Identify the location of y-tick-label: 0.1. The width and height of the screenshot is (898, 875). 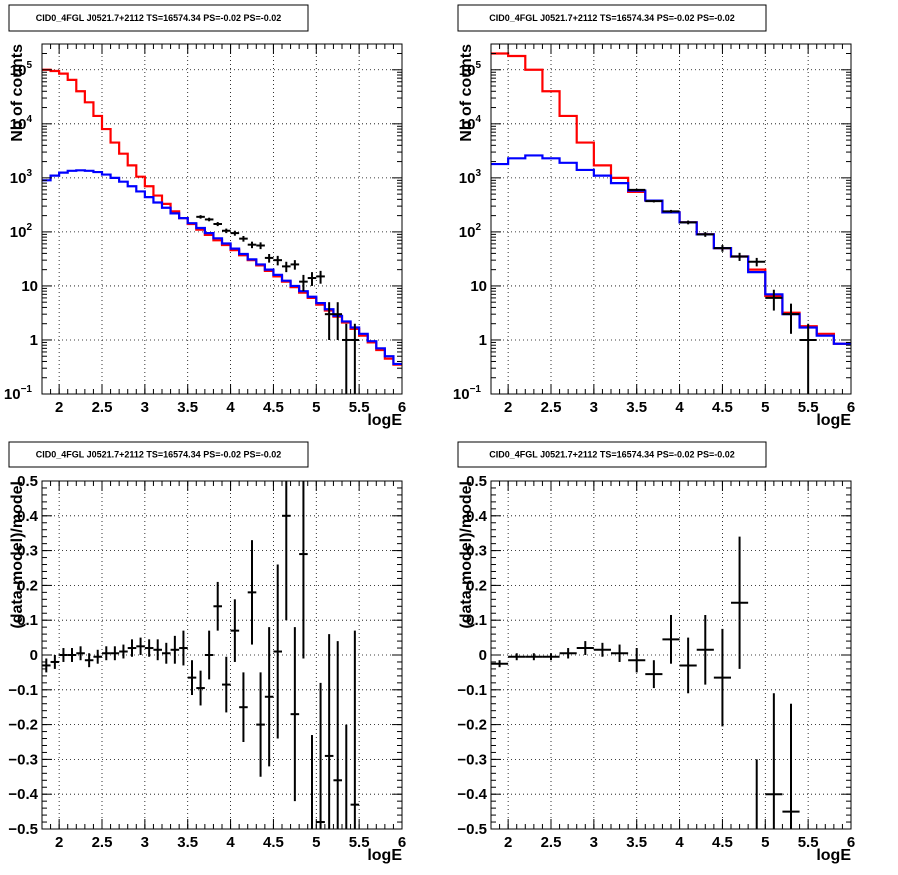
(476, 620).